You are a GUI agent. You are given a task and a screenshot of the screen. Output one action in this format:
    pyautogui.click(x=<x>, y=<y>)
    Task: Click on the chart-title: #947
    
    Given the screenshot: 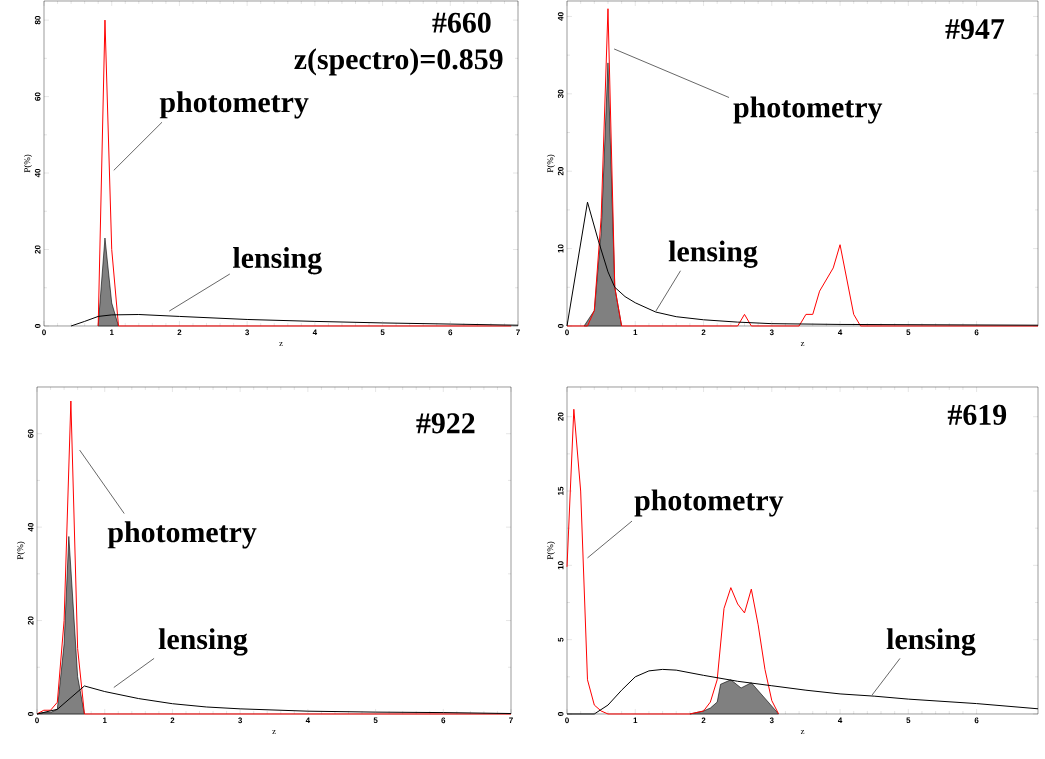 What is the action you would take?
    pyautogui.click(x=975, y=29)
    